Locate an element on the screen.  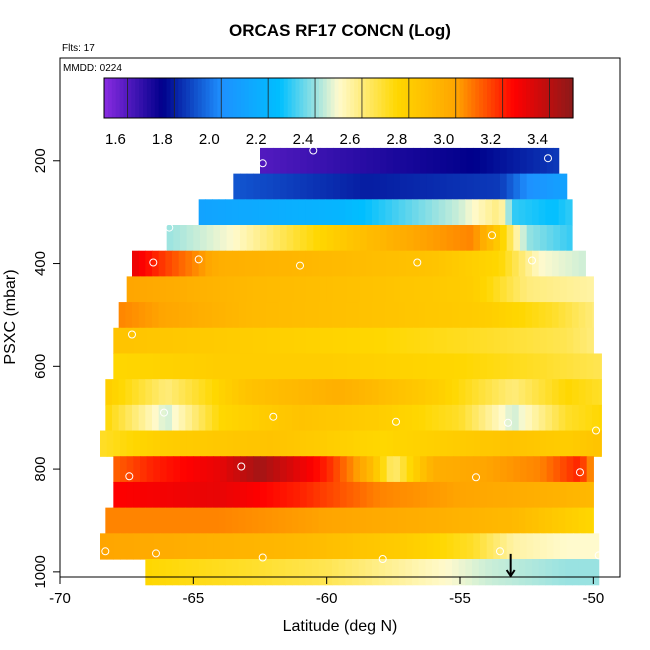
x-tick-label: -70 is located at coordinates (60, 598).